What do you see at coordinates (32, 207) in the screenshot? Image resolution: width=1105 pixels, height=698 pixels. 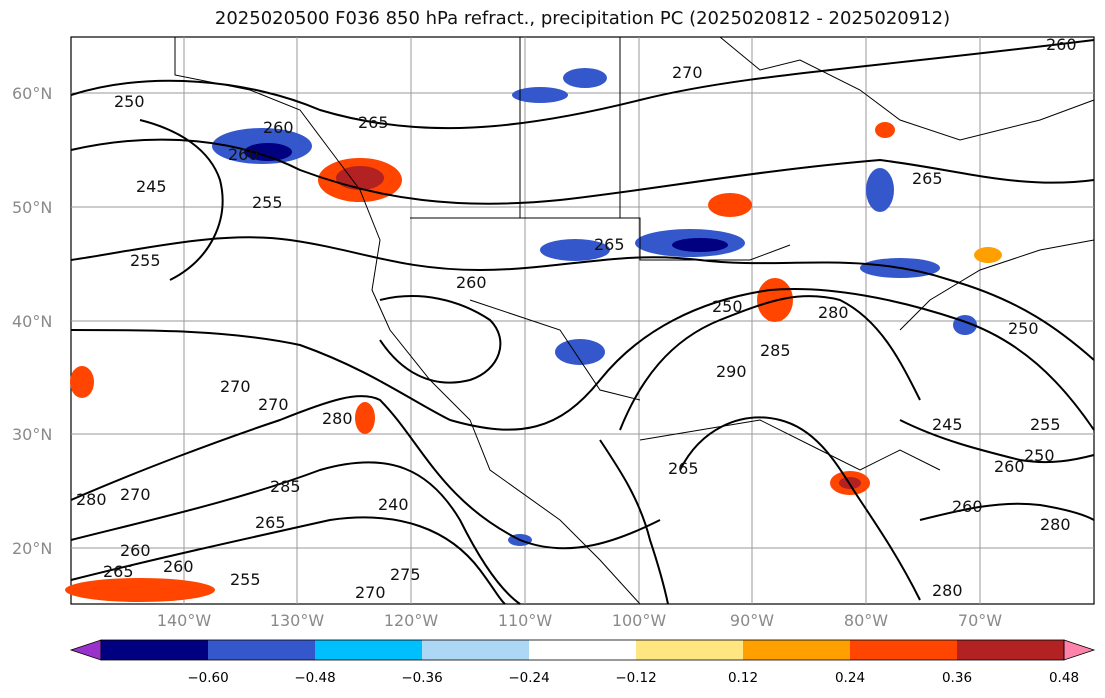 I see `lat-tick-label: 50°N` at bounding box center [32, 207].